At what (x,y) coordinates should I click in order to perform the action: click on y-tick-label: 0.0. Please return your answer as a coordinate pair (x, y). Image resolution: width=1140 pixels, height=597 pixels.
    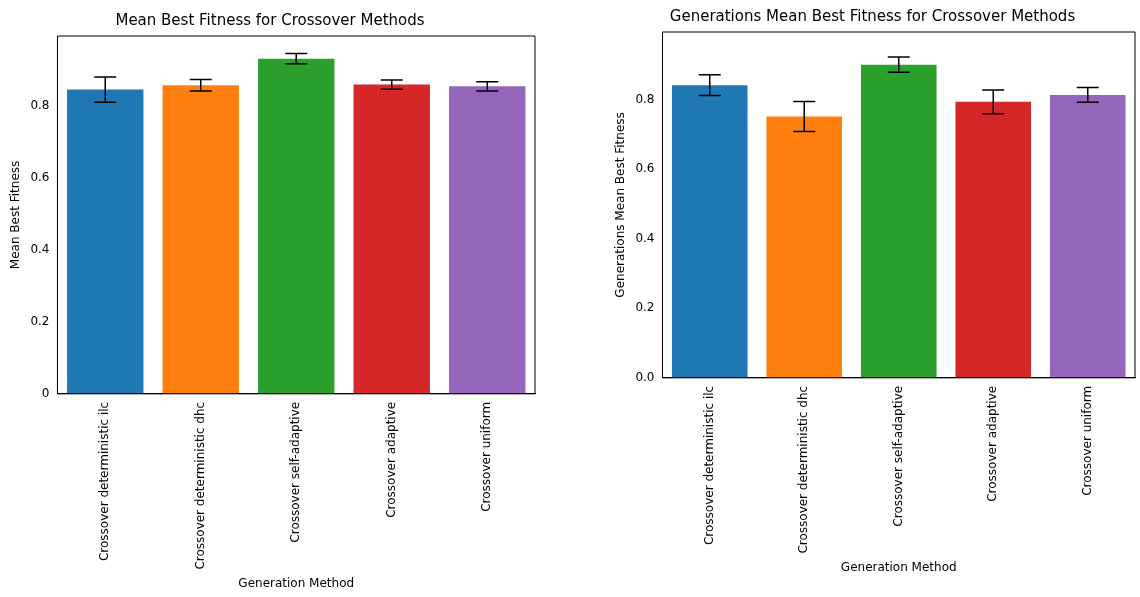
    Looking at the image, I should click on (645, 376).